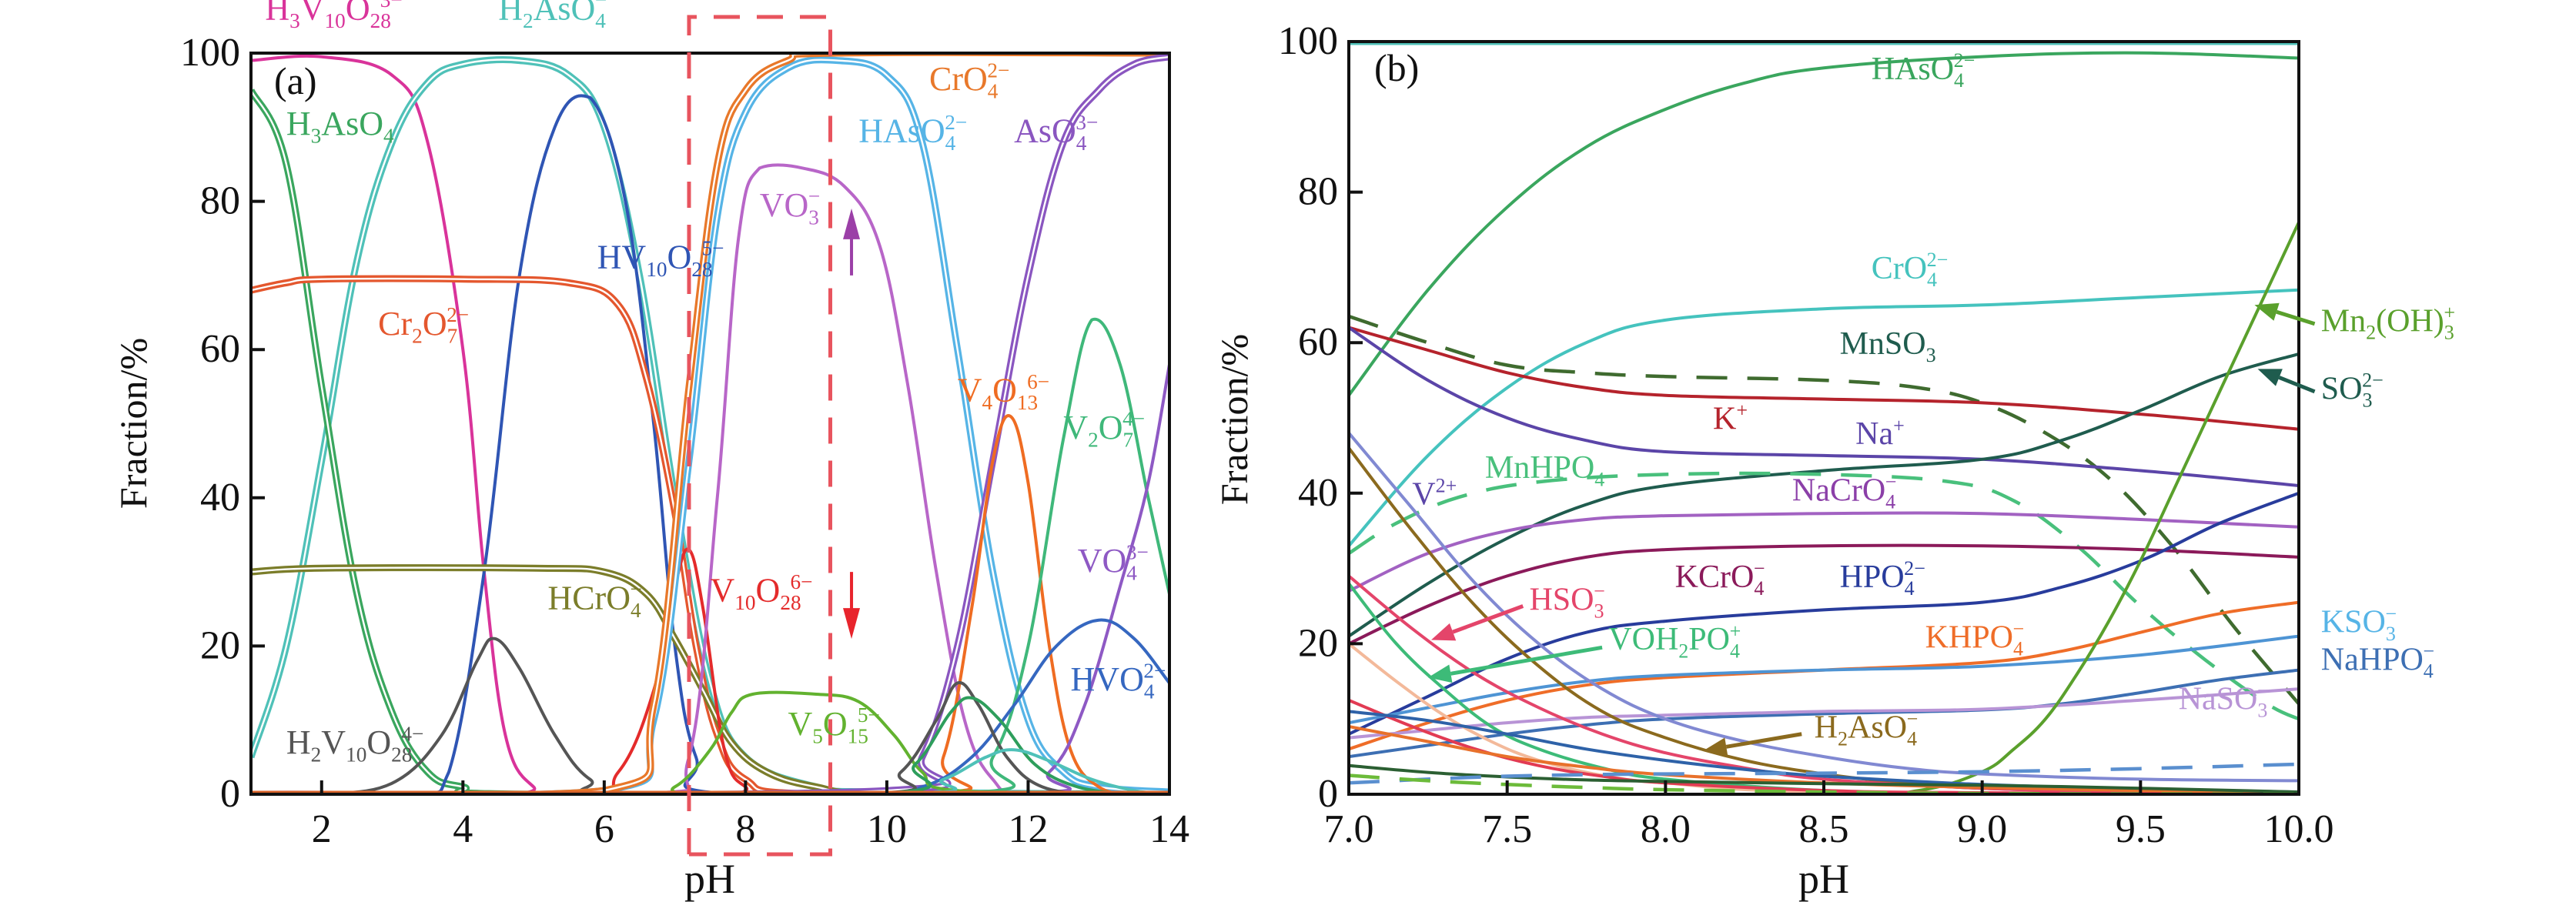 This screenshot has height=902, width=2576. Describe the element at coordinates (1675, 641) in the screenshot. I see `label-voh2po4: VOH2PO4+` at that location.